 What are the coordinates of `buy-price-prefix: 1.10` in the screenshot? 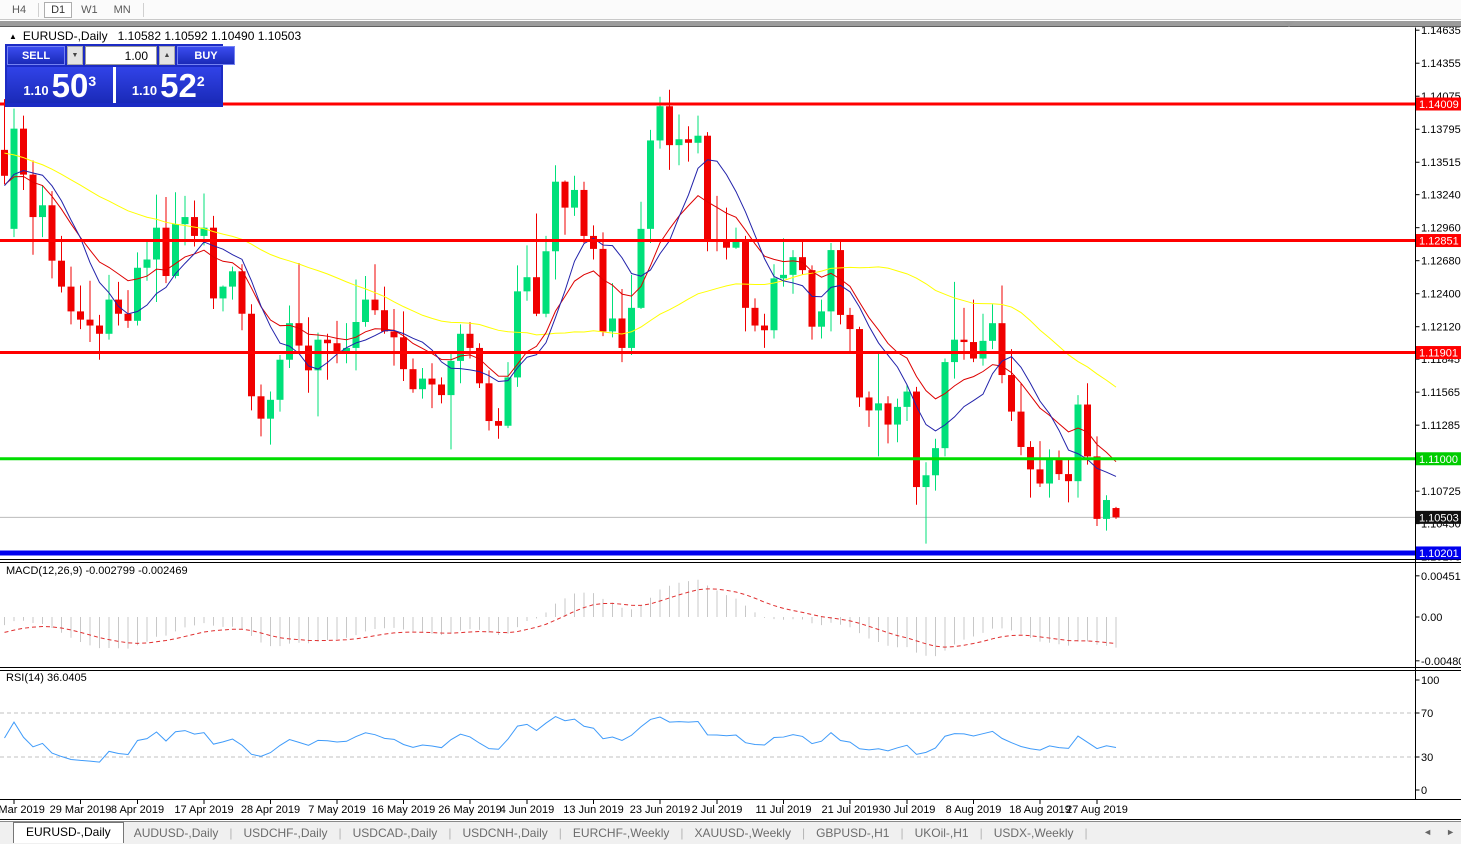 It's located at (144, 90).